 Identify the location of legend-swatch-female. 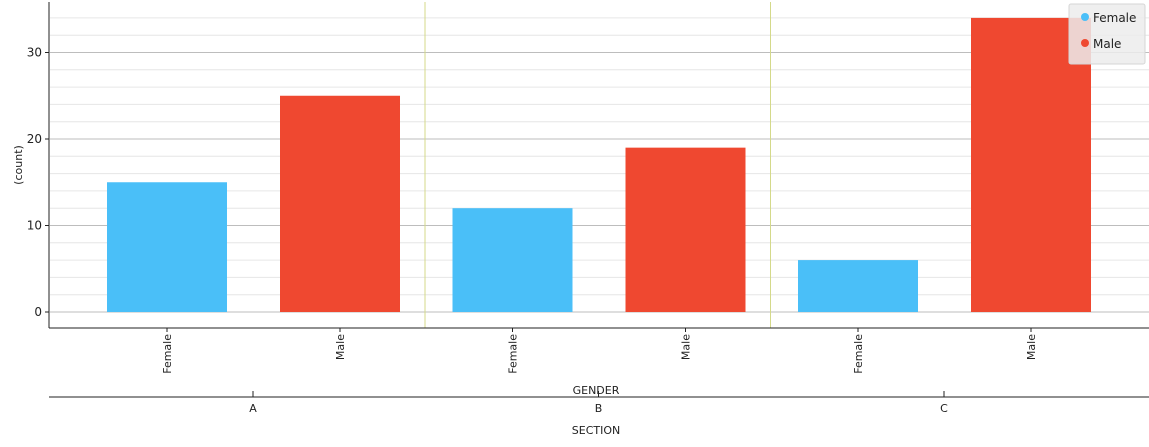
(1085, 17).